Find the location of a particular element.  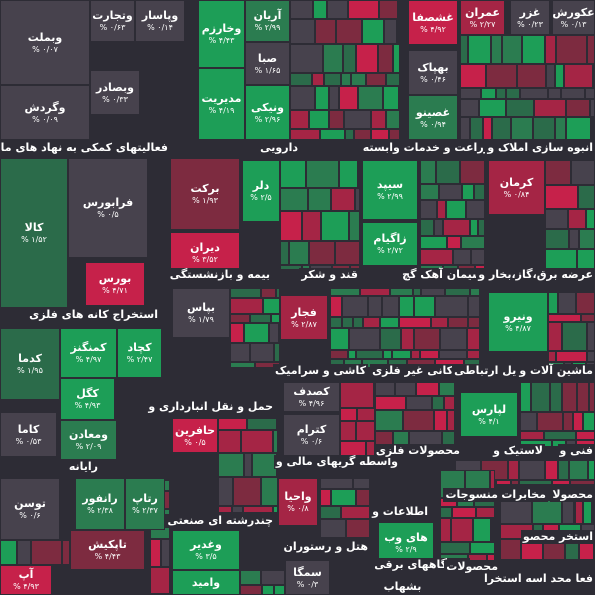

change: ۱/۶۵ % is located at coordinates (267, 70).